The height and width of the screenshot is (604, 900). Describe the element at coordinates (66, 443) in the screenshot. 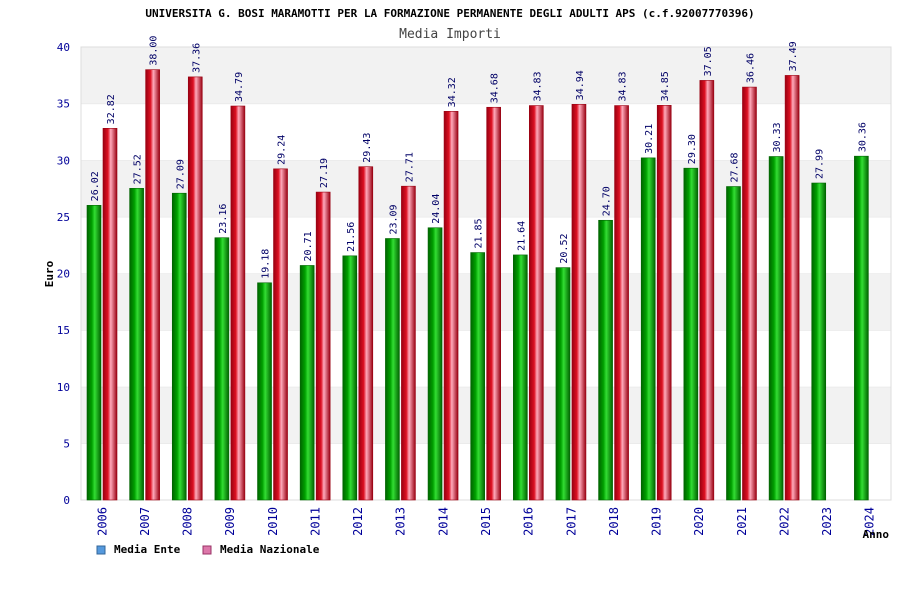

I see `y-tick-label: 5` at that location.